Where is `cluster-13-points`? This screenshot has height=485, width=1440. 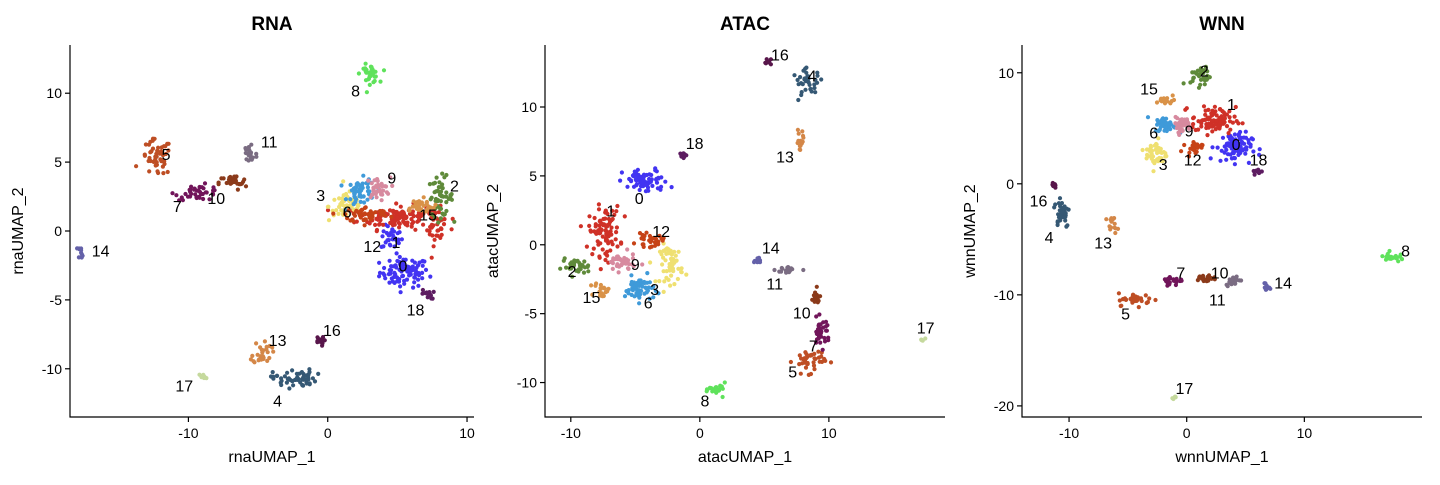 cluster-13-points is located at coordinates (800, 139).